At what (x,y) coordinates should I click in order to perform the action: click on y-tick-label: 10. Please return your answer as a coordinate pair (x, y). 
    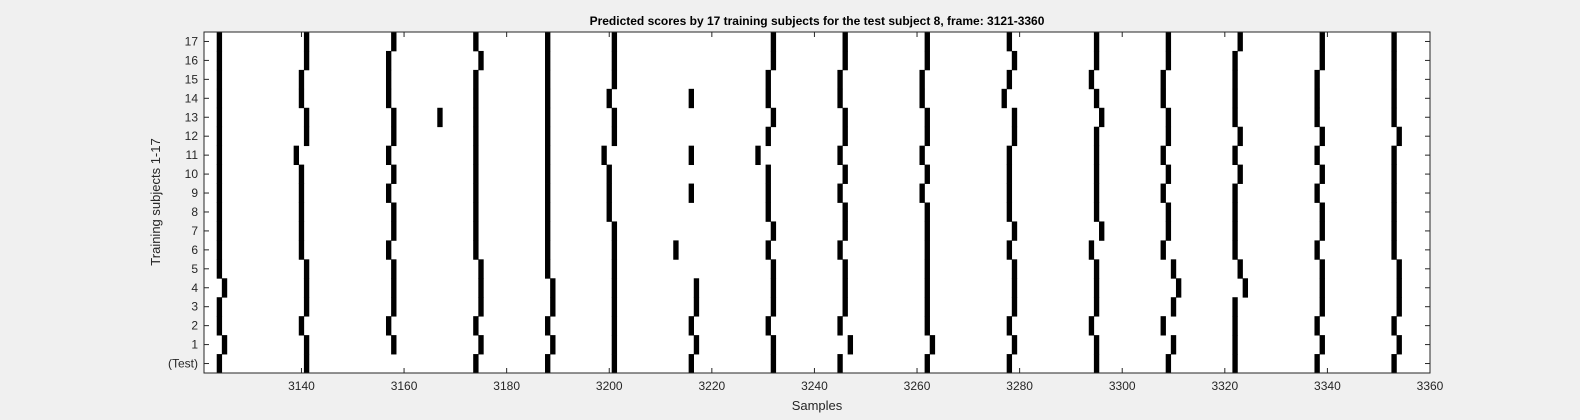
    Looking at the image, I should click on (192, 174).